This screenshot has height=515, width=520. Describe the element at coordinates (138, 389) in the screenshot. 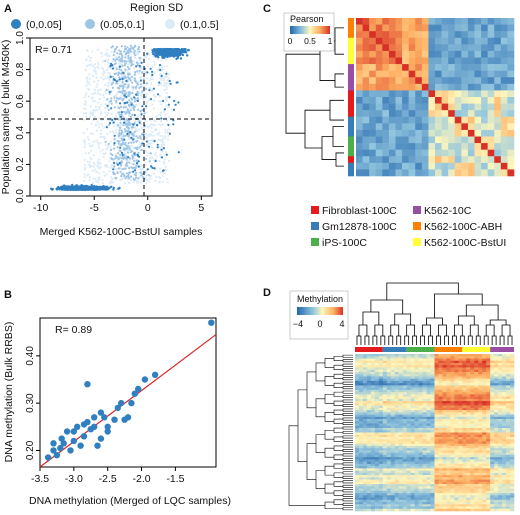

I see `data-point` at that location.